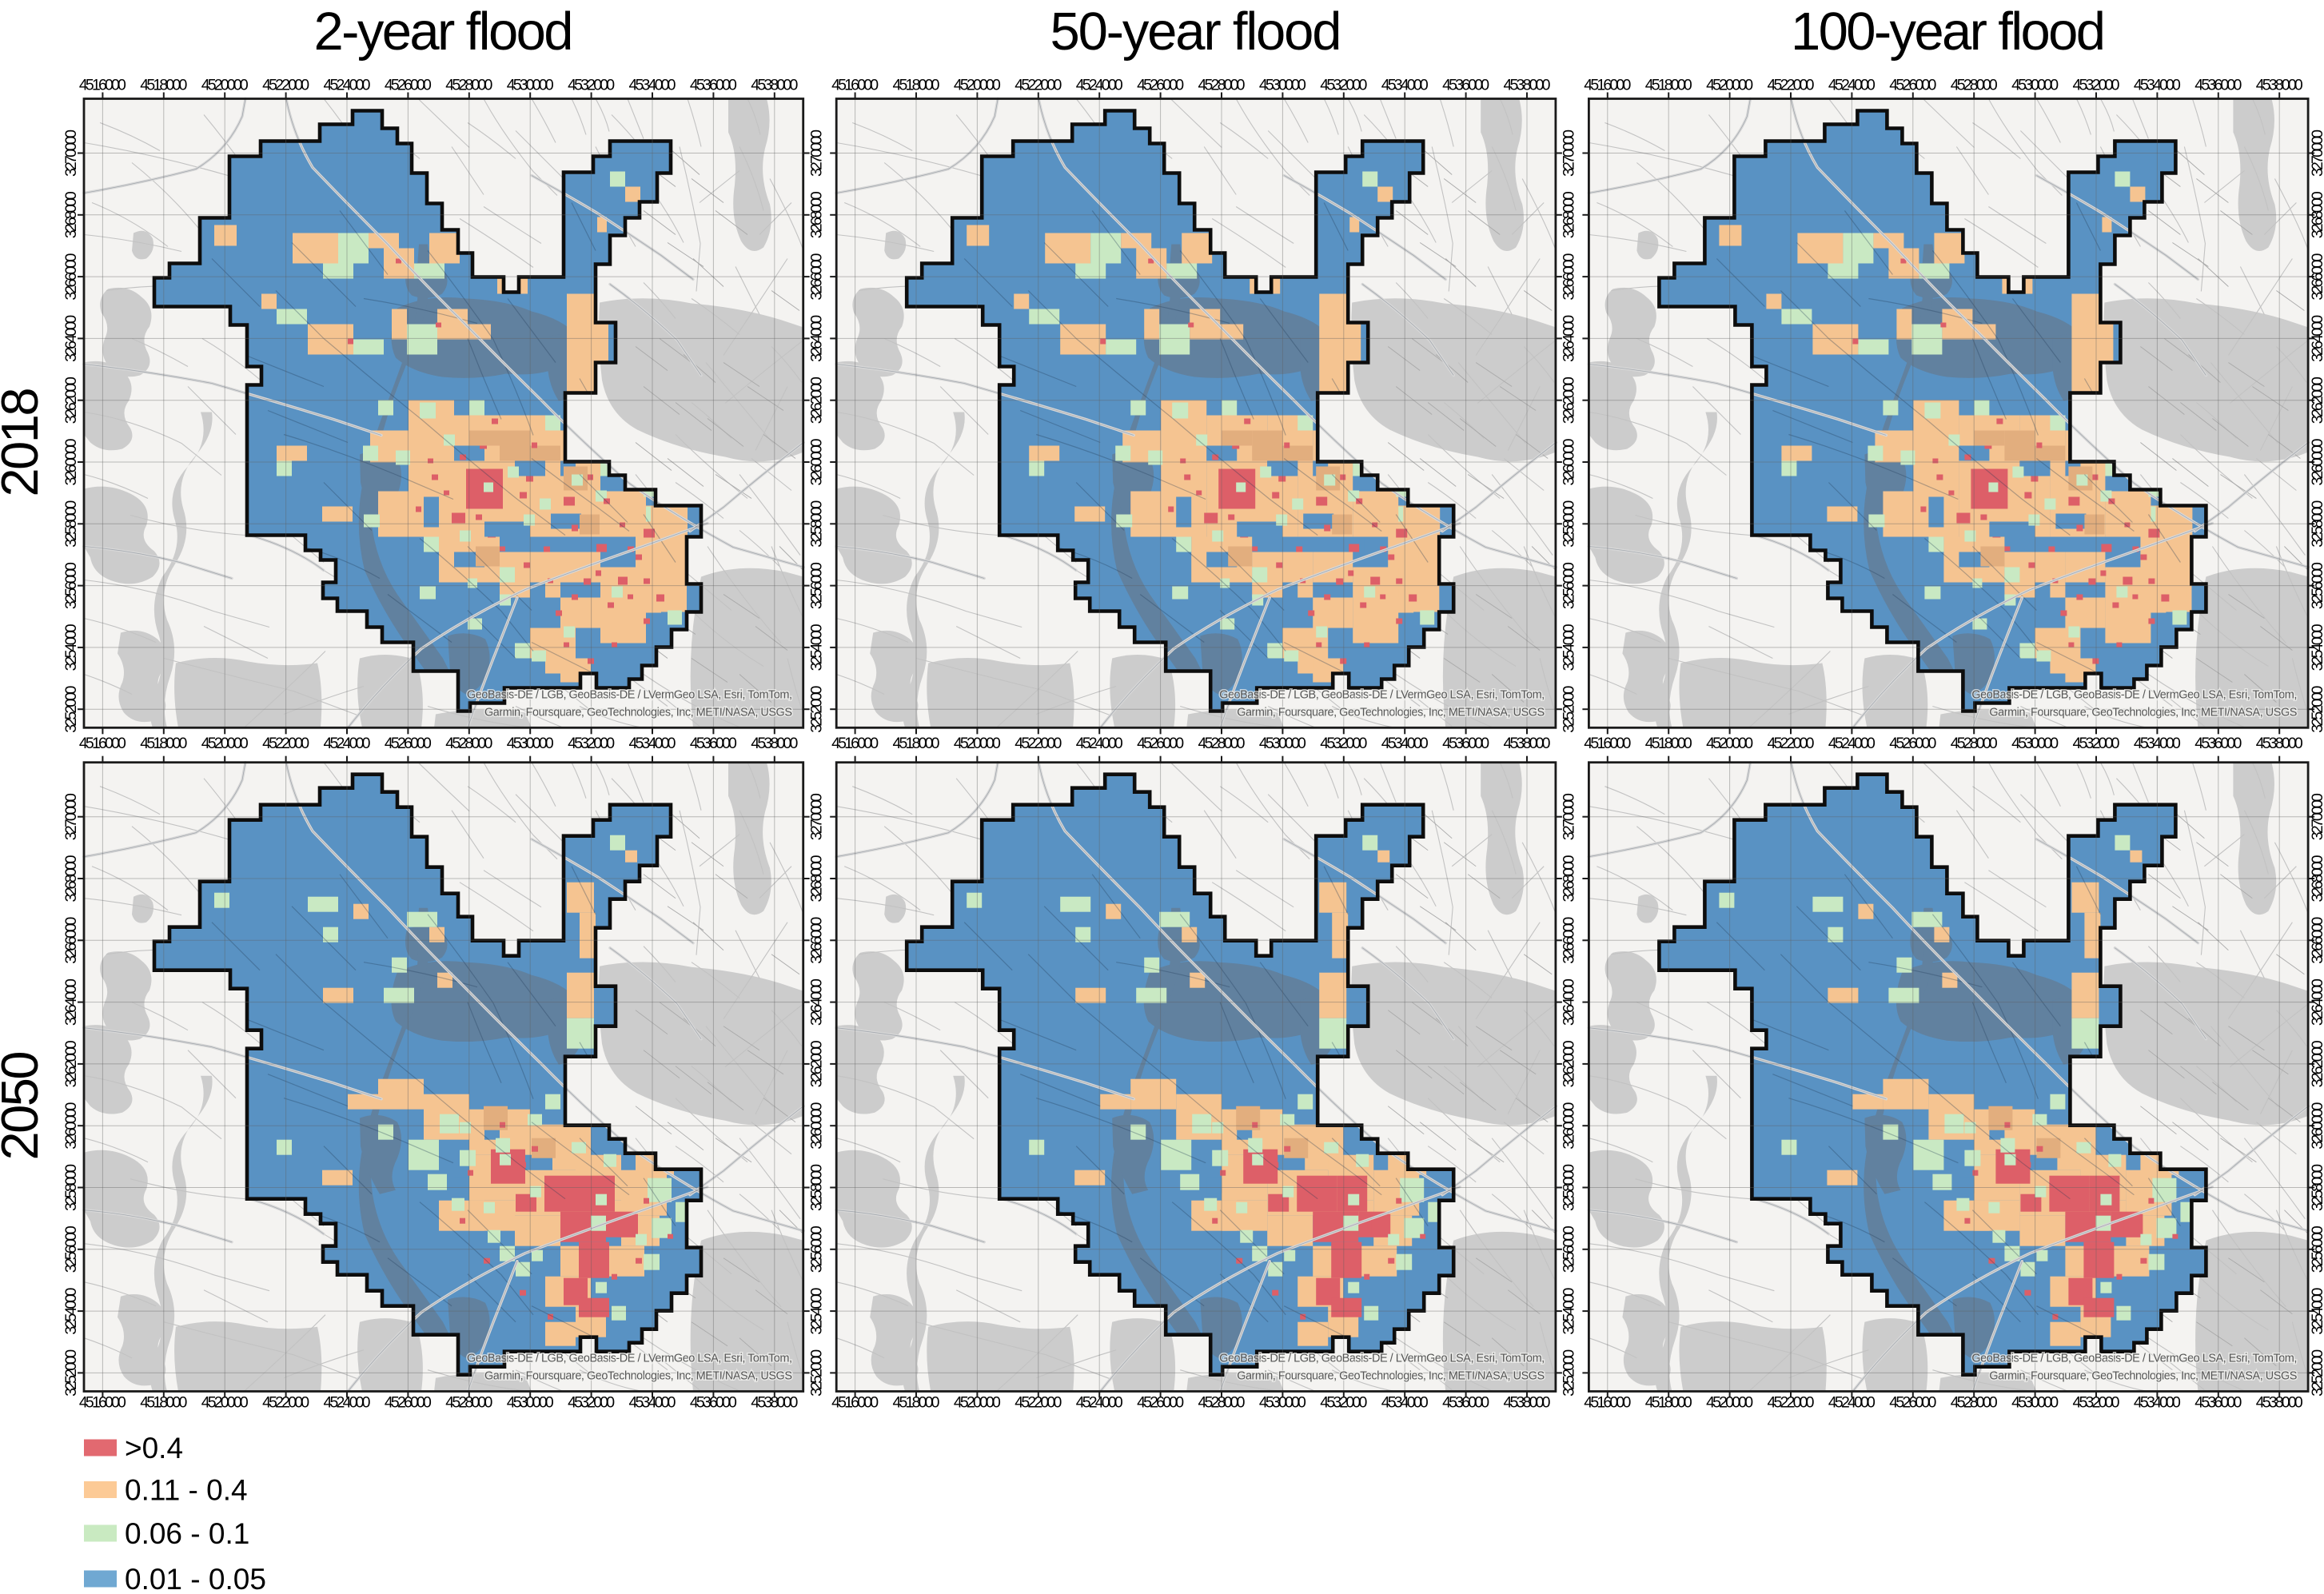 This screenshot has width=2324, height=1594. What do you see at coordinates (195, 1576) in the screenshot?
I see `svg-text: 0.01 - 0.05` at bounding box center [195, 1576].